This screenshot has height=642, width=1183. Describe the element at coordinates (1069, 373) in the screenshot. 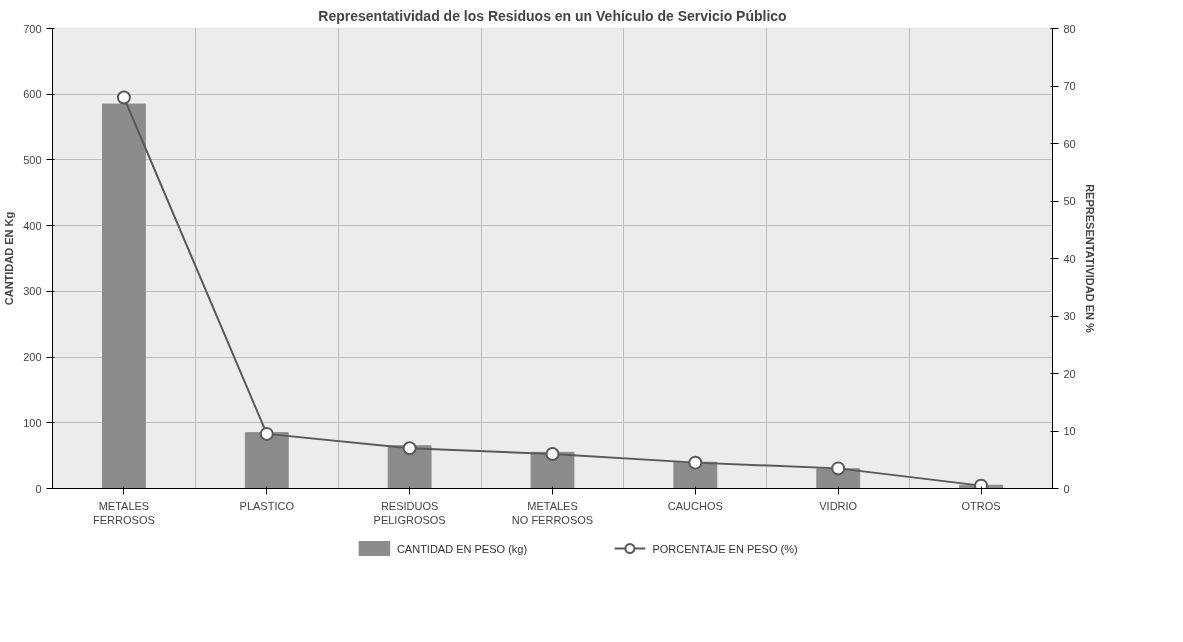

I see `y2-tick-label: 20` at that location.